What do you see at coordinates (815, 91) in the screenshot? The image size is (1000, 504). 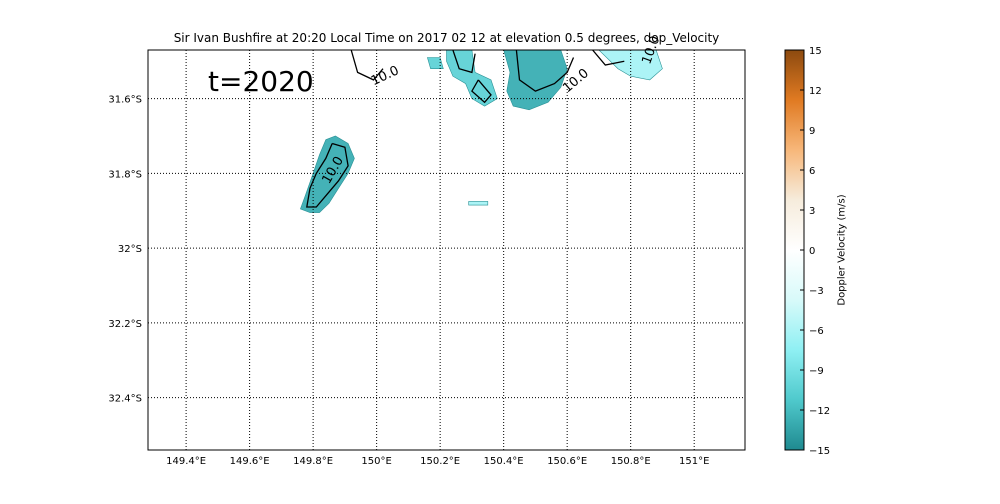 I see `colorbar-tick-label: 12` at bounding box center [815, 91].